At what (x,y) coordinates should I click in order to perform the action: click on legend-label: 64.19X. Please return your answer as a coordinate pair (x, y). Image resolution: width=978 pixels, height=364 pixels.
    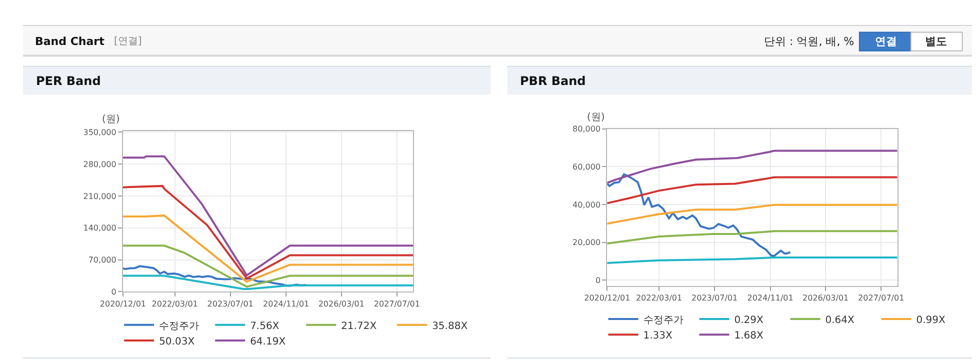
    Looking at the image, I should click on (268, 342).